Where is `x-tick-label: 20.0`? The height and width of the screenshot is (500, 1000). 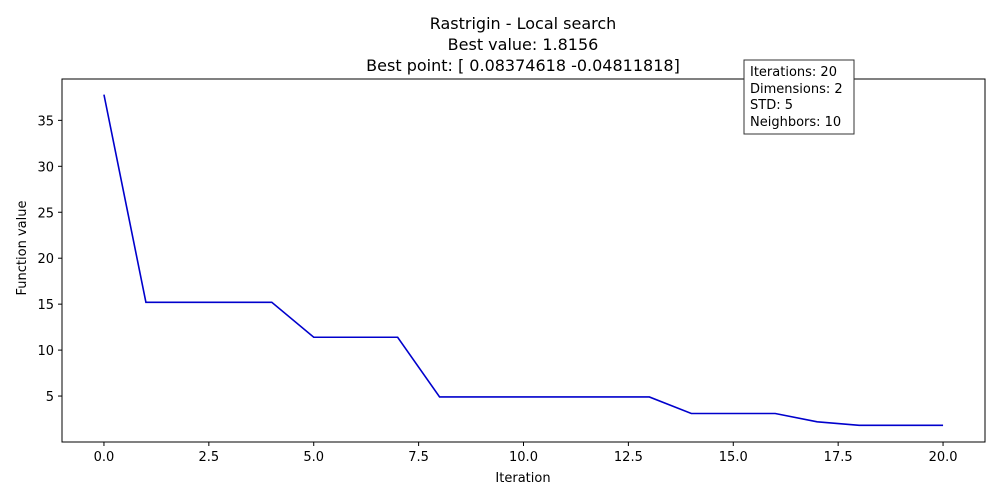
x-tick-label: 20.0 is located at coordinates (943, 457).